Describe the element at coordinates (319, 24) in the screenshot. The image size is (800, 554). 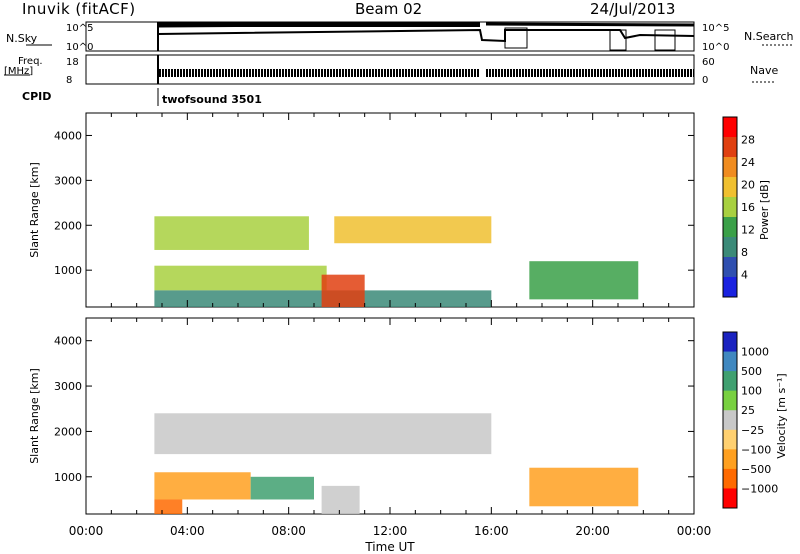
I see `noise-sky-trace` at that location.